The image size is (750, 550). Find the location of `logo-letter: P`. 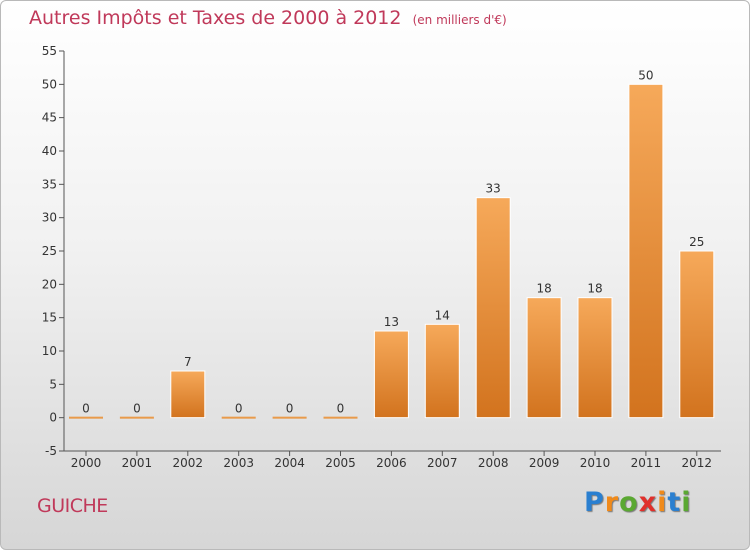

logo-letter: P is located at coordinates (594, 502).